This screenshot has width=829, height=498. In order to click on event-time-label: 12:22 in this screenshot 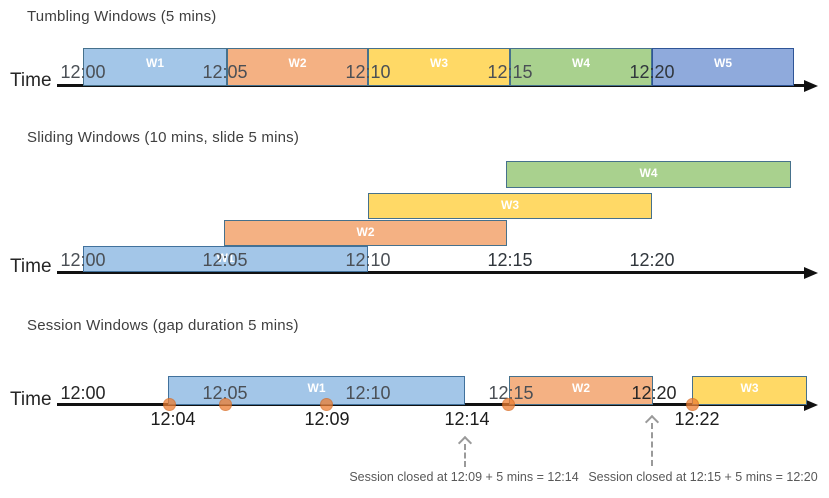, I will do `click(697, 419)`.